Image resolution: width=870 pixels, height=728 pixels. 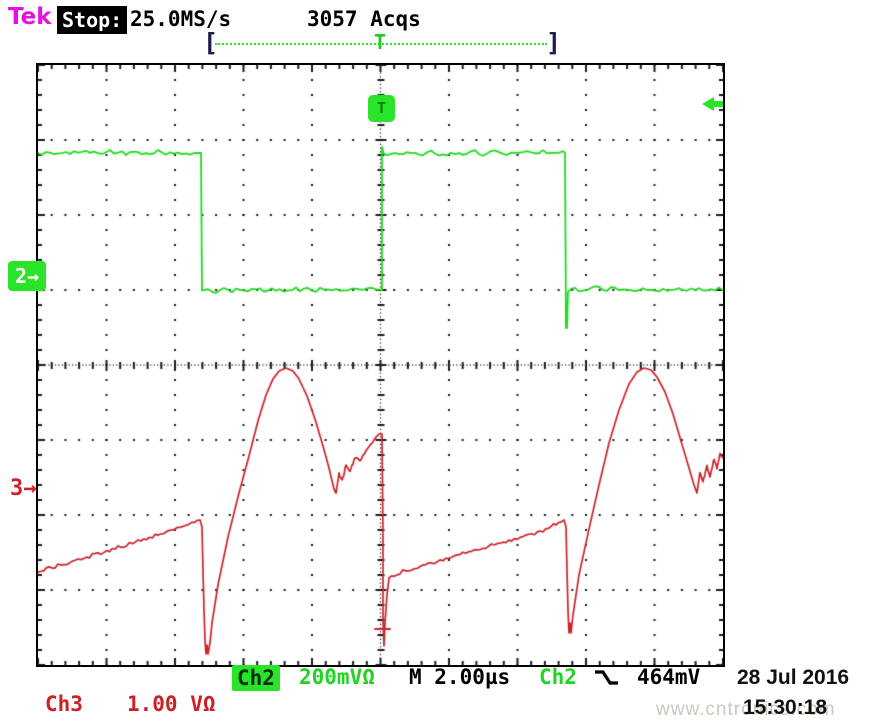 I want to click on acquisition-state-badge: Stop:, so click(x=92, y=20).